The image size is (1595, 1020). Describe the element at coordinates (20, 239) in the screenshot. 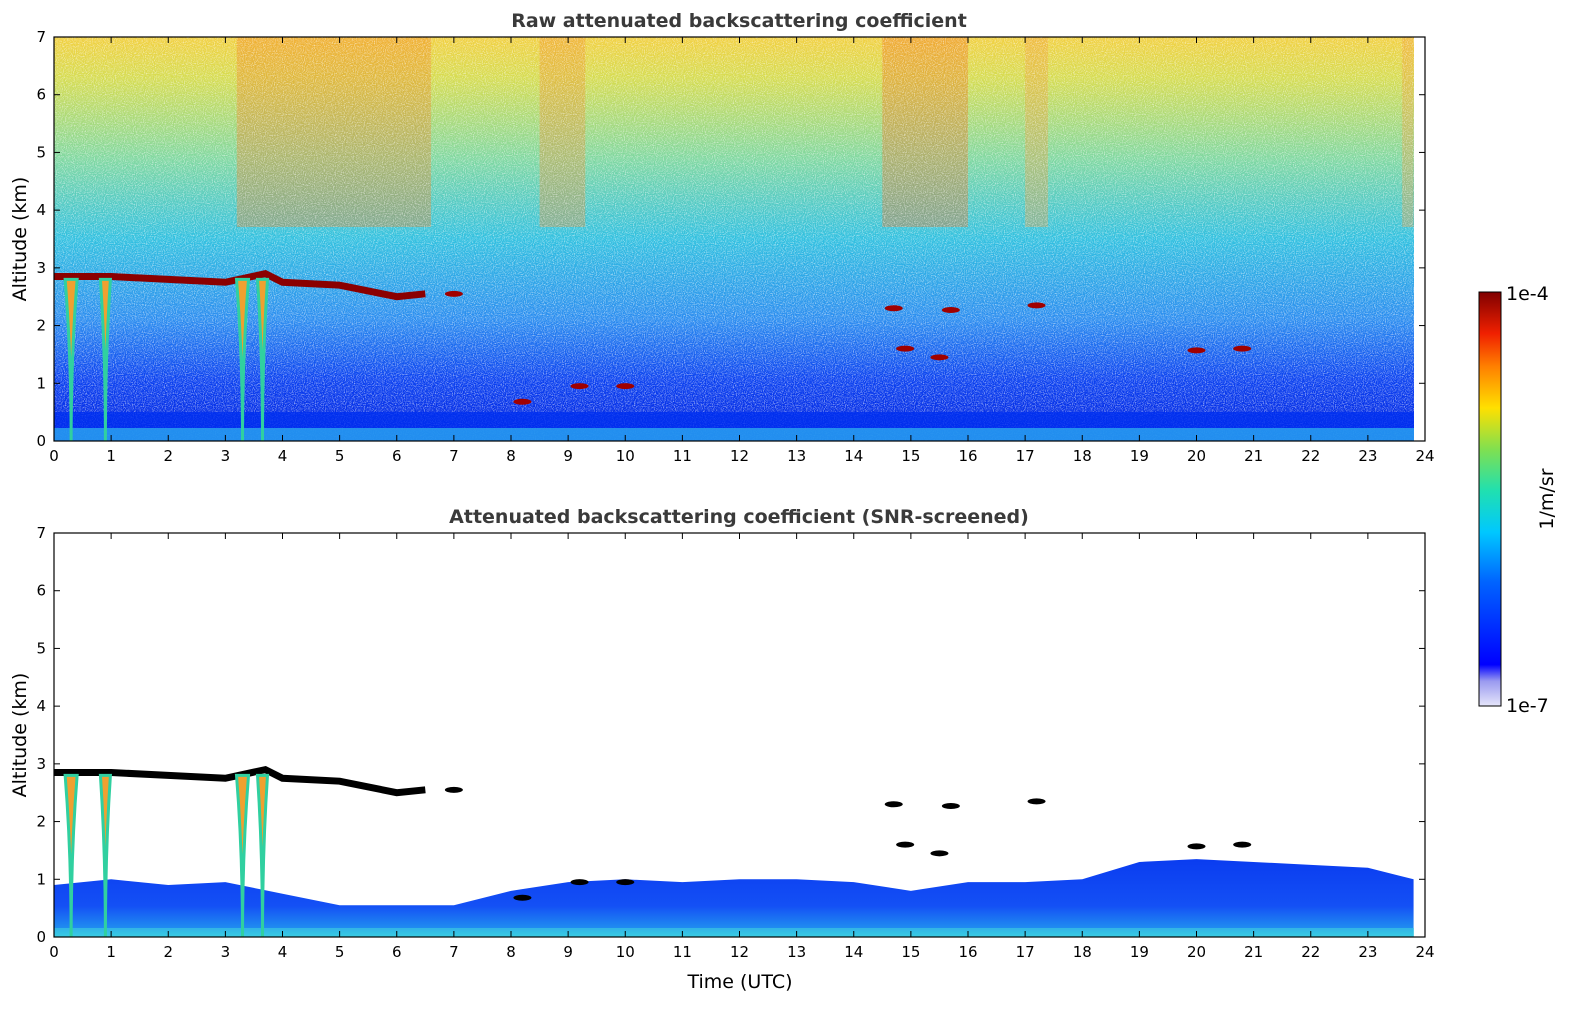

I see `raw-y-label: Altitude (km)` at that location.